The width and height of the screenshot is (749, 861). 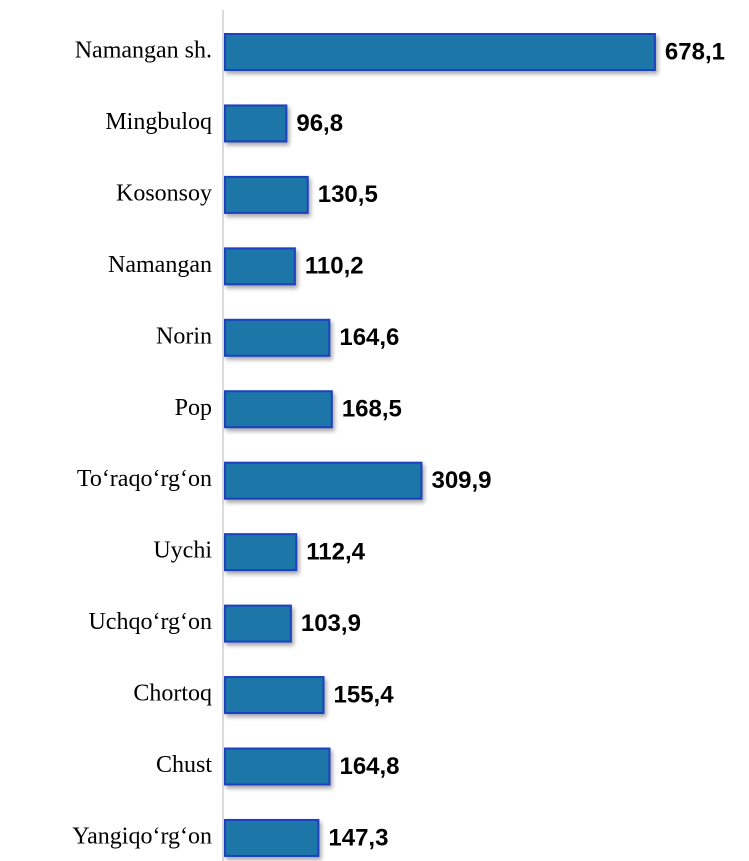 I want to click on data-label: 147,3, so click(x=358, y=837).